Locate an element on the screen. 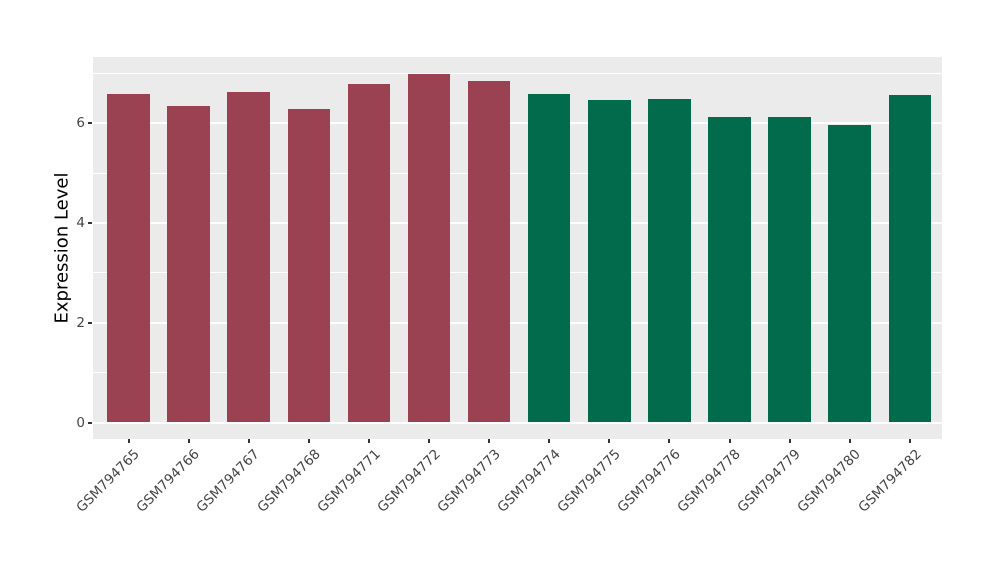 The width and height of the screenshot is (1000, 580). x-tick-label: GSM794775 is located at coordinates (589, 481).